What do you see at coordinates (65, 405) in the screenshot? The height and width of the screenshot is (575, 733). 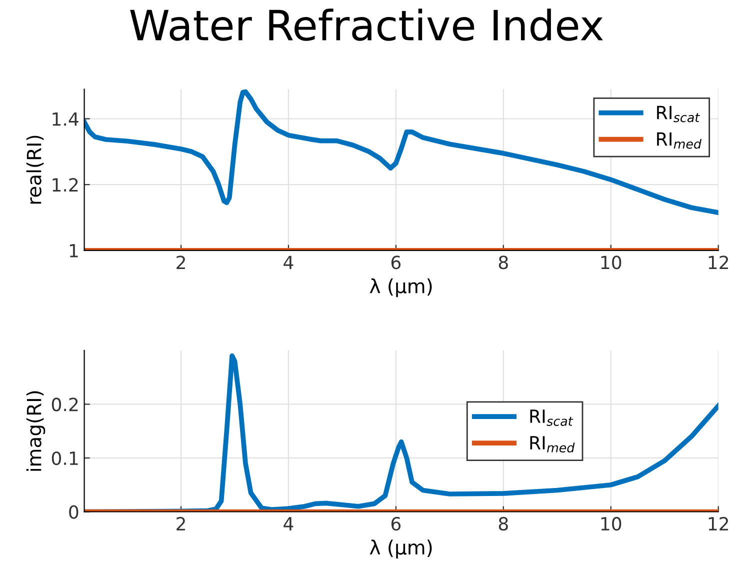 I see `y-tick-label: 0.2` at bounding box center [65, 405].